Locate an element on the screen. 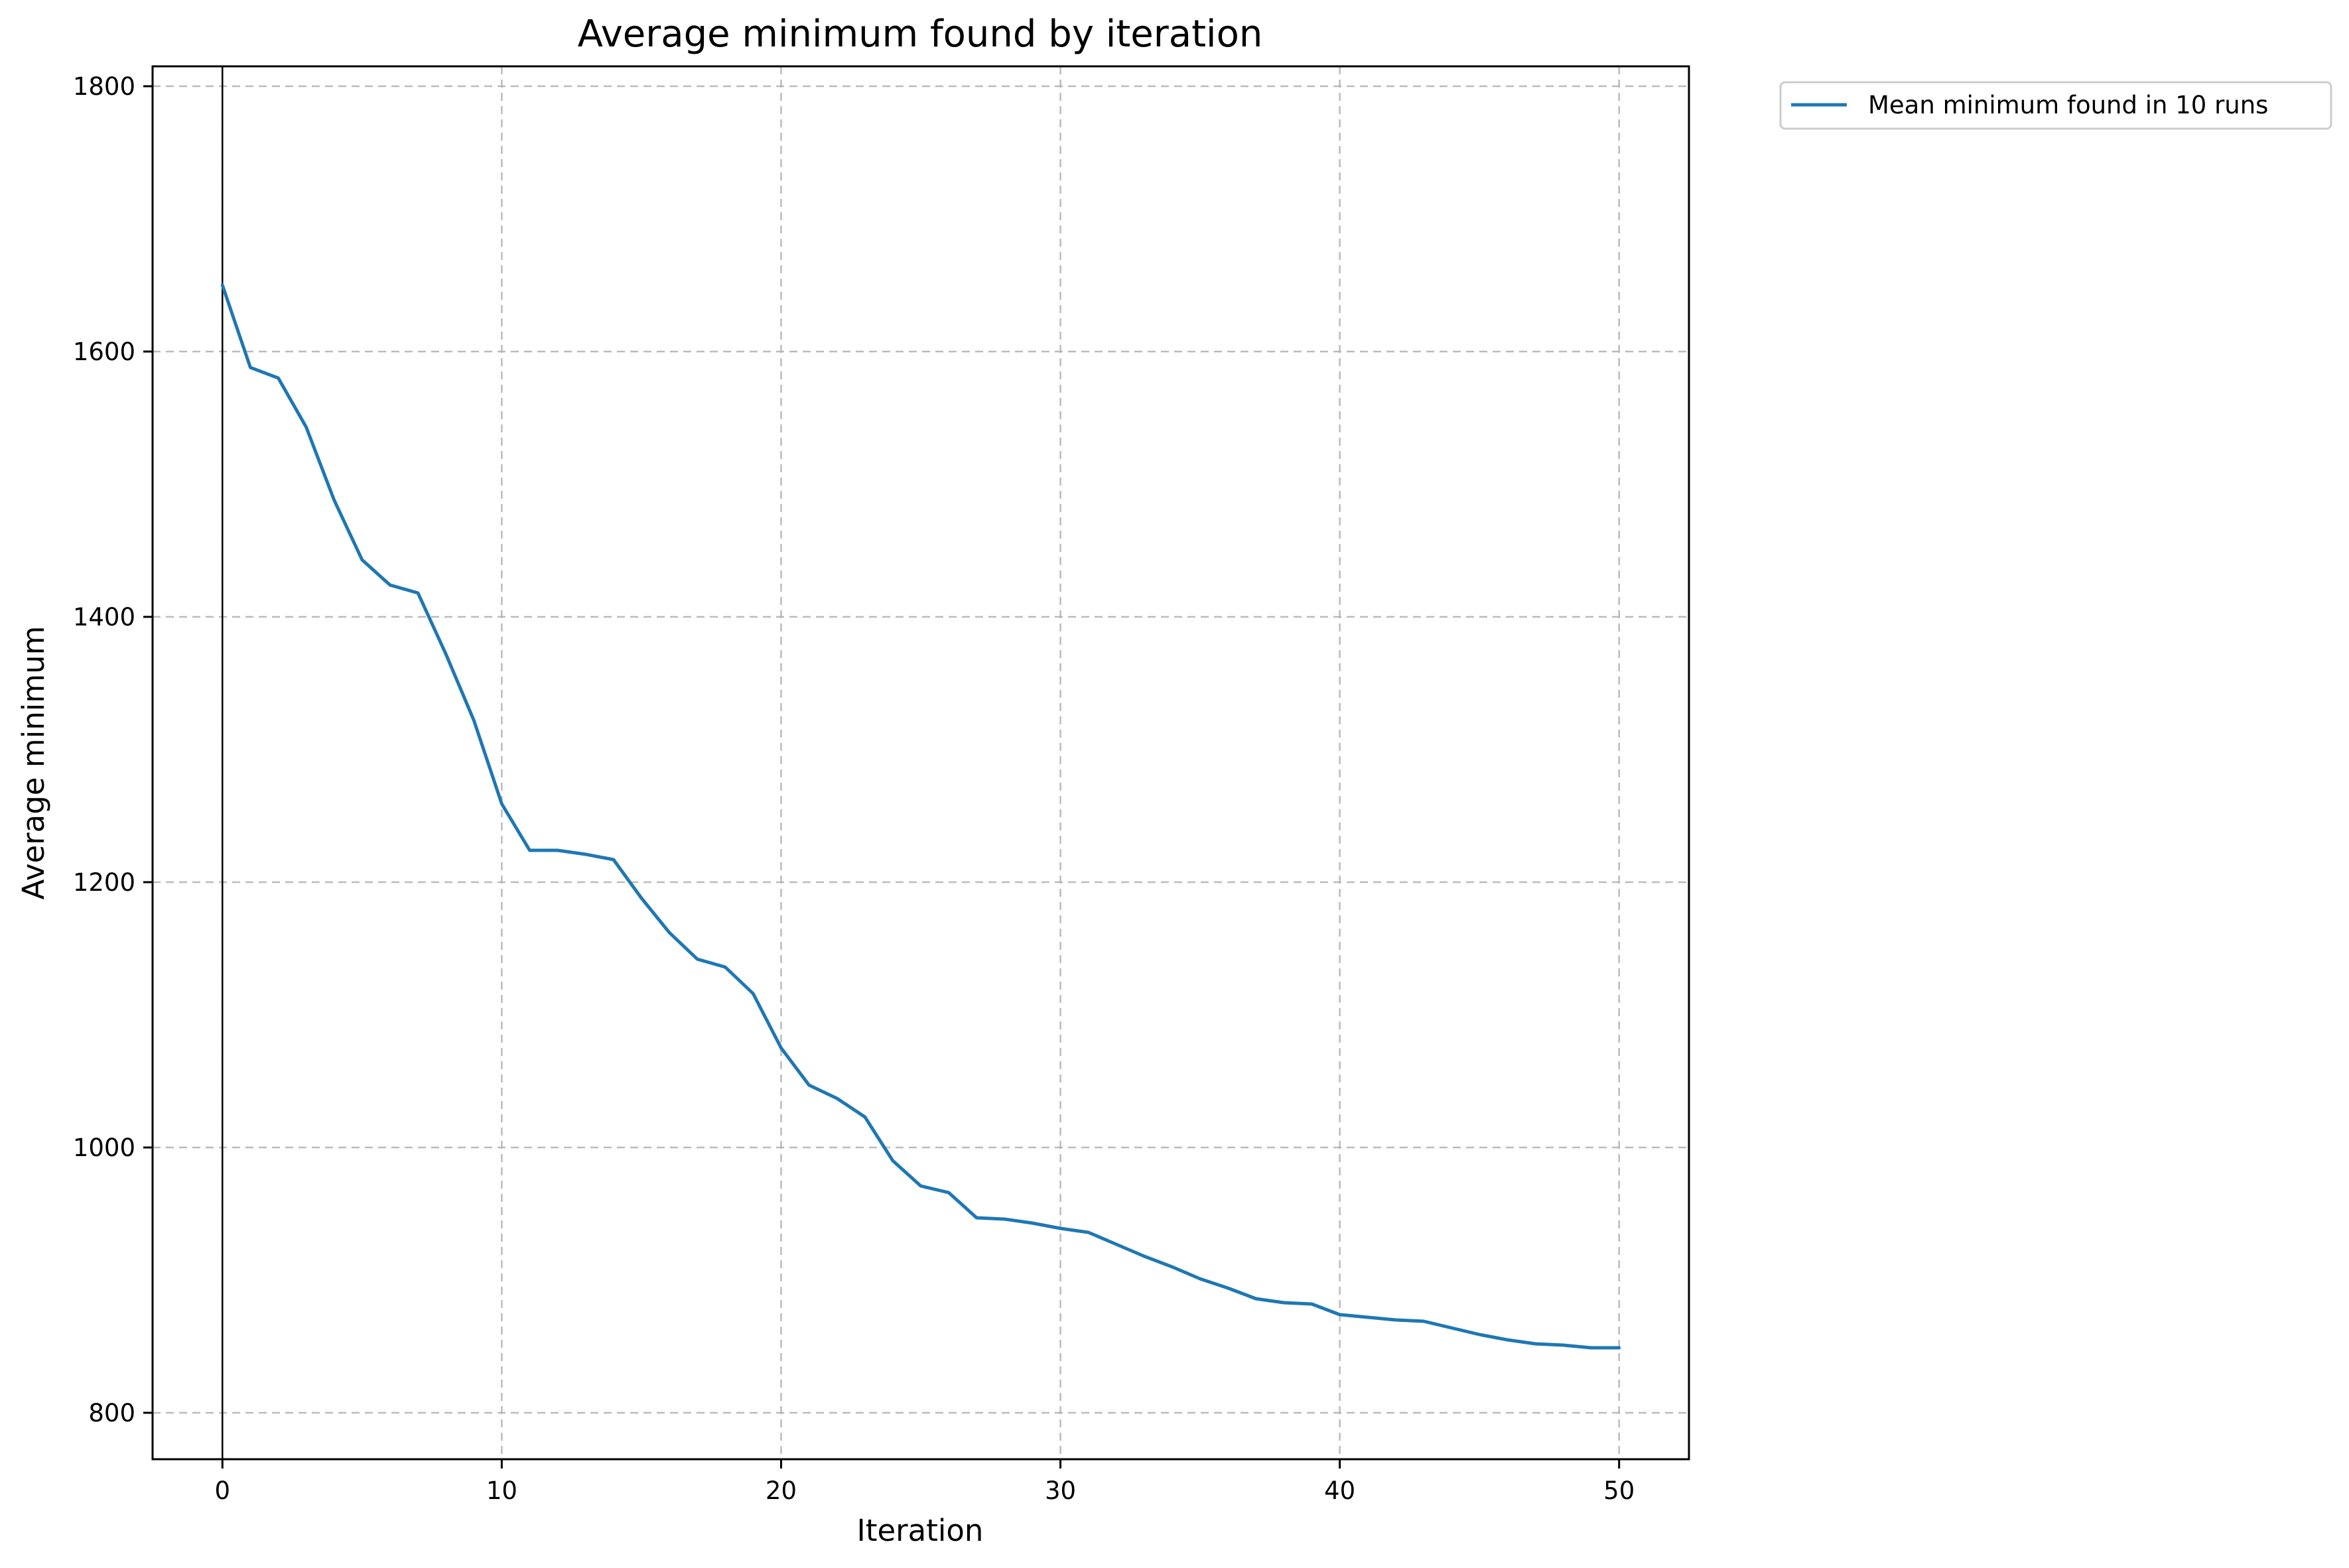  x-tick-label: 10 is located at coordinates (501, 1491).